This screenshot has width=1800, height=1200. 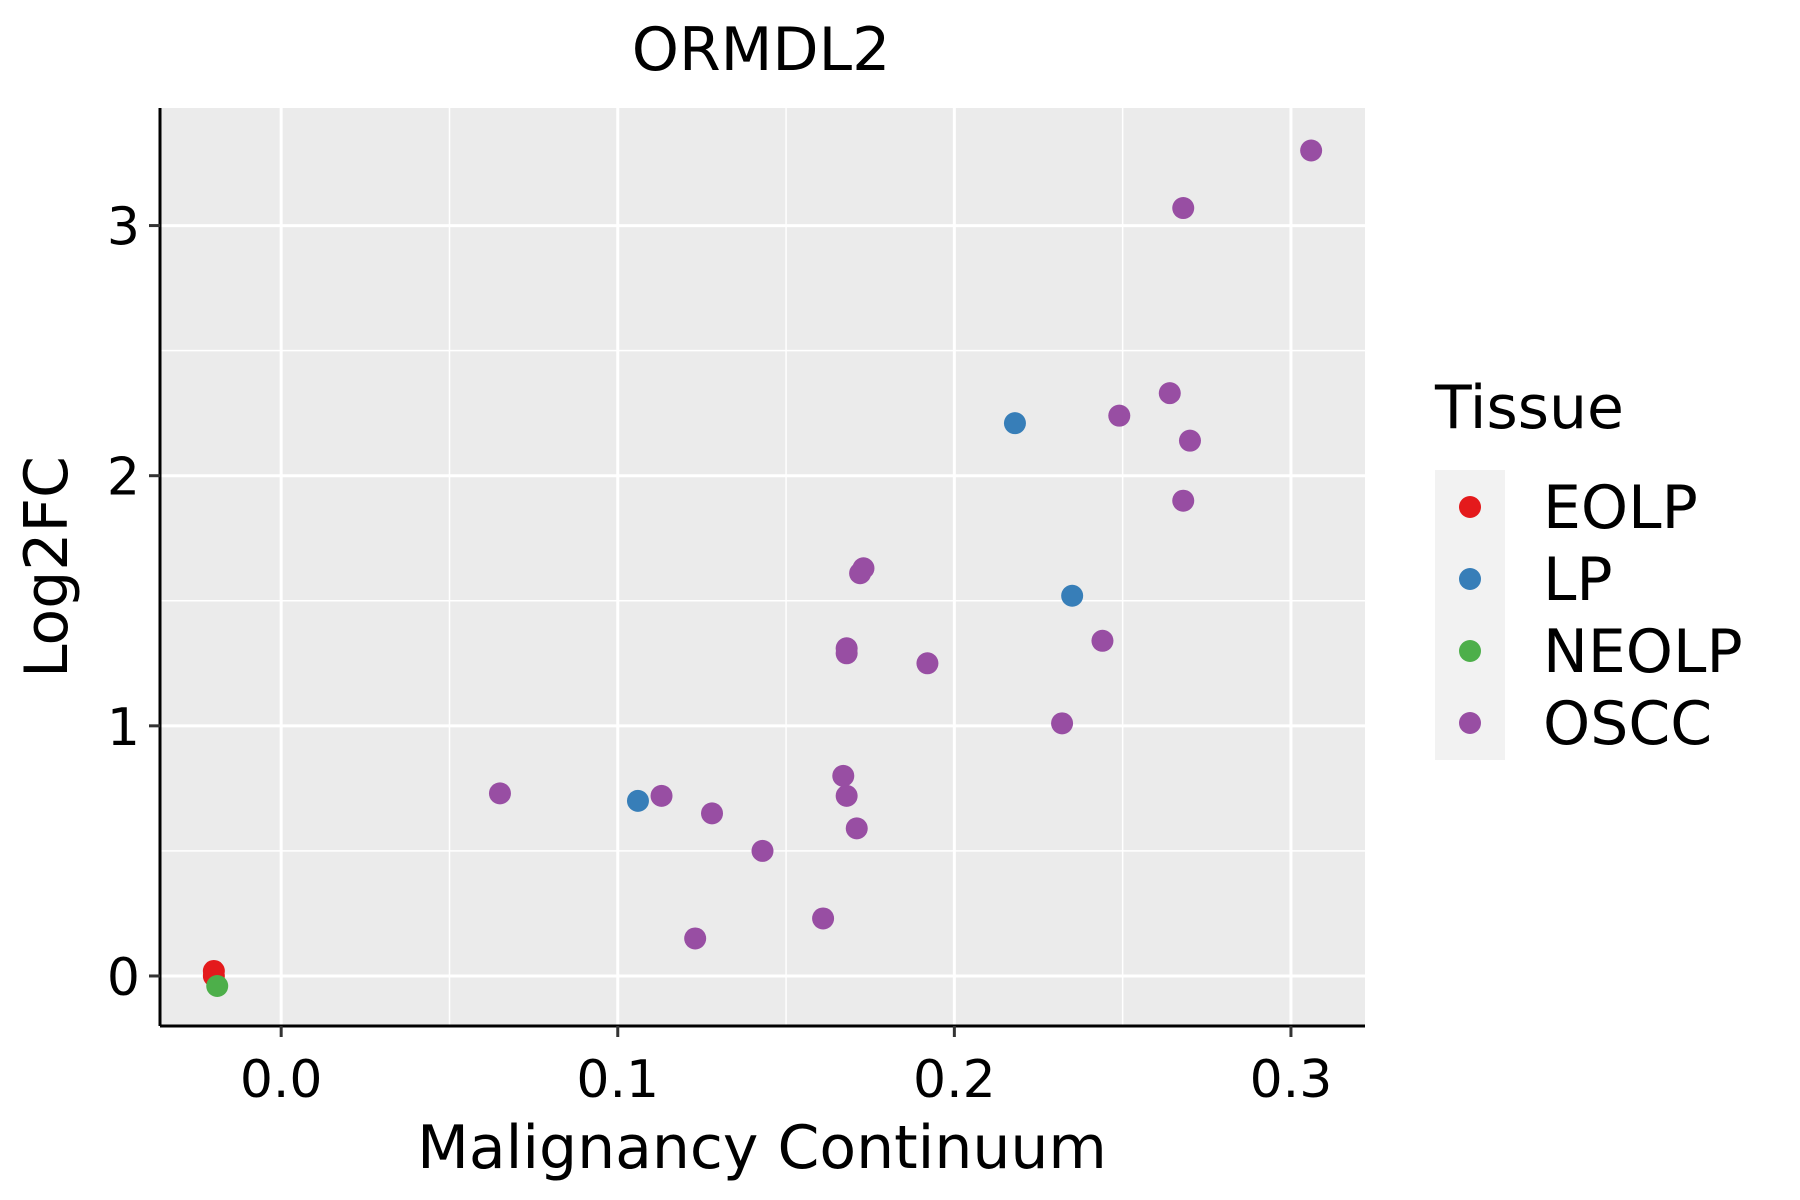 I want to click on x-tick-label: 0.3, so click(x=1291, y=1080).